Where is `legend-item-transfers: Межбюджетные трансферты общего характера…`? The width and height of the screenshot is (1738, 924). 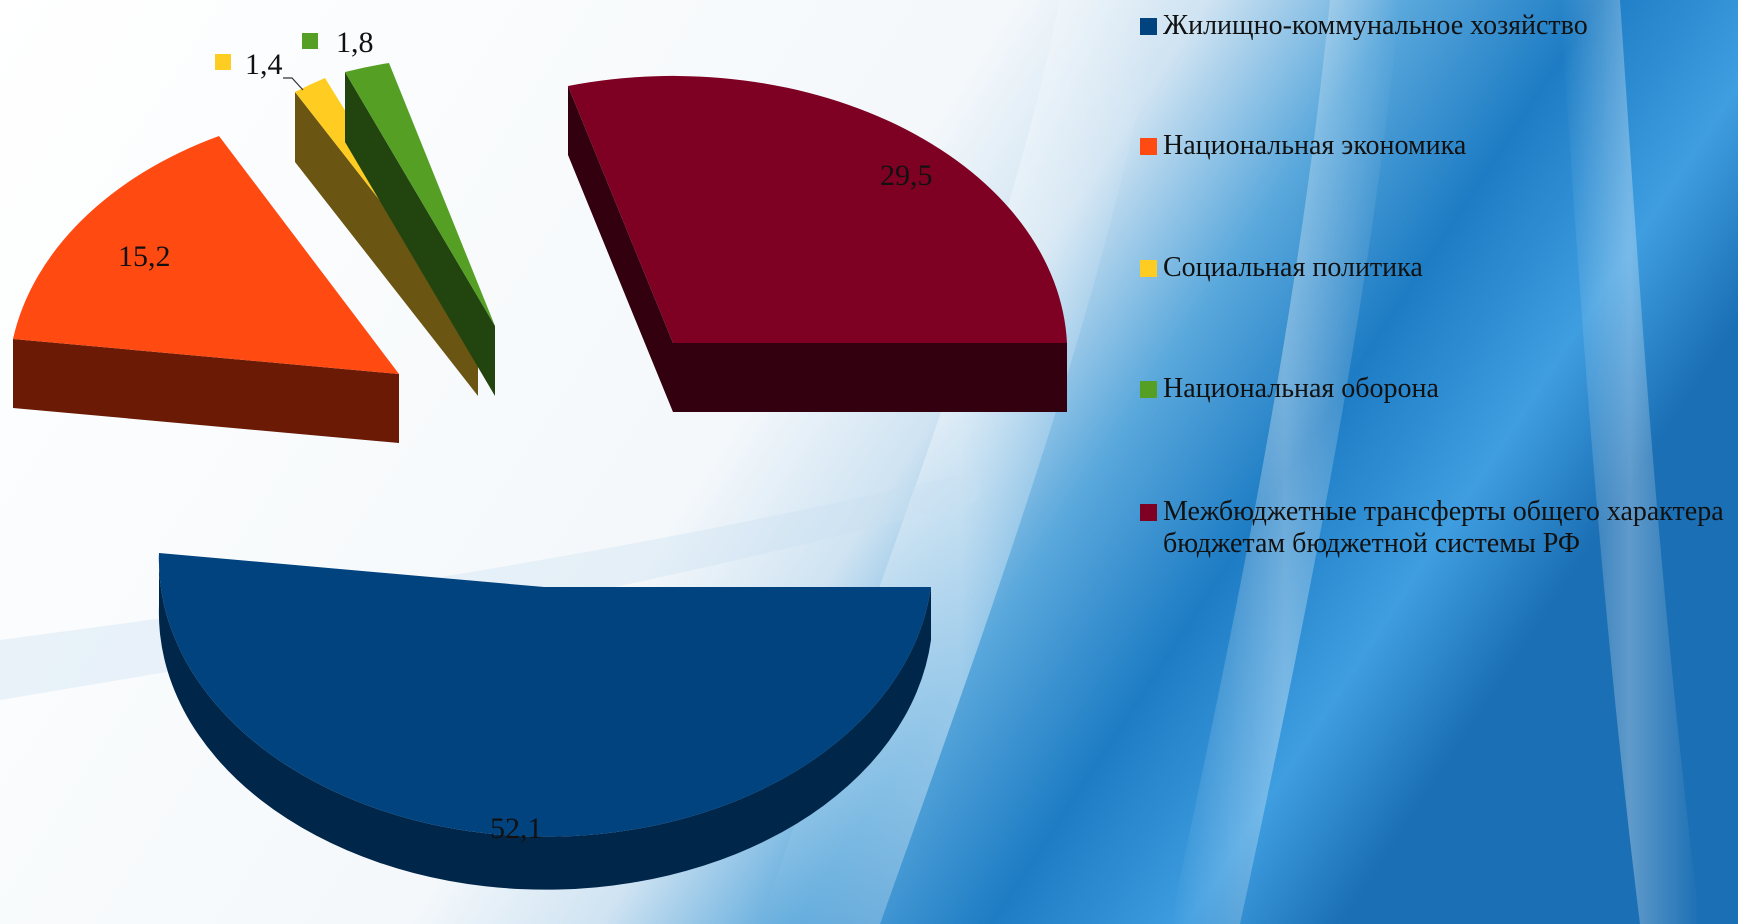
legend-item-transfers: Межбюджетные трансферты общего характера… is located at coordinates (1436, 528).